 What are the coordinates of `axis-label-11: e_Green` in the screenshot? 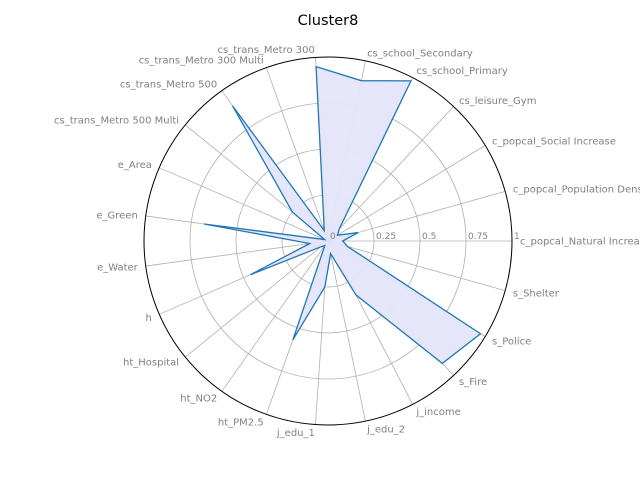 It's located at (116, 215).